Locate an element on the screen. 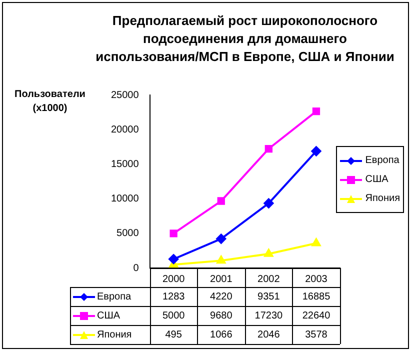  data-label: 17230 is located at coordinates (269, 316).